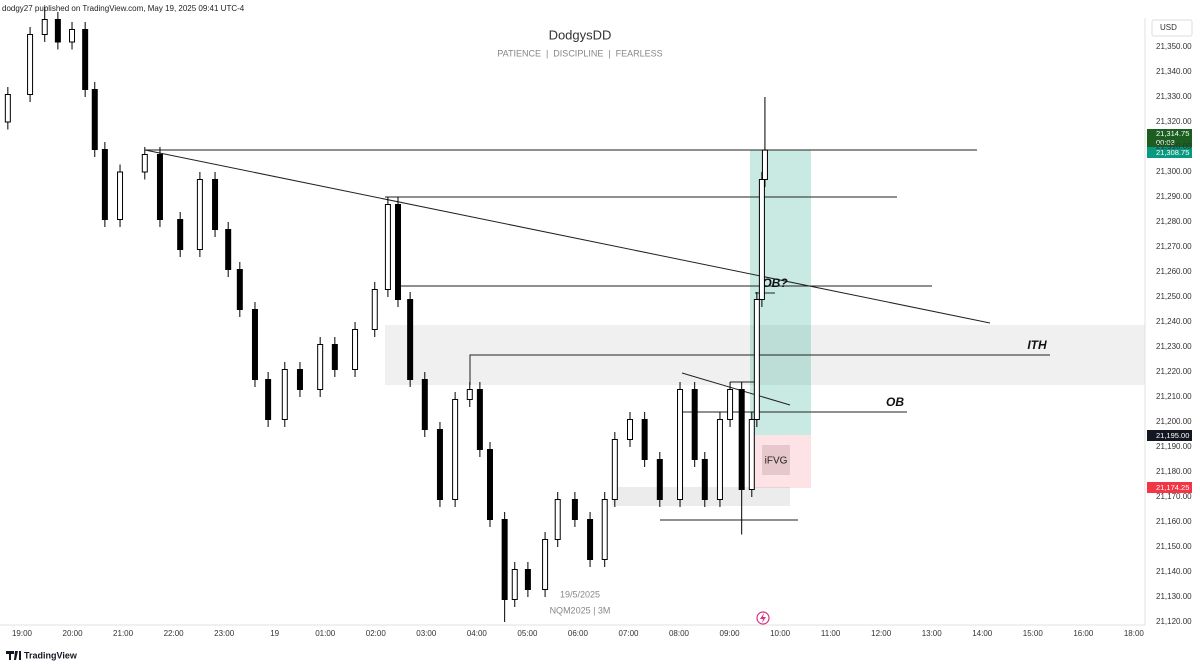 The width and height of the screenshot is (1200, 666). I want to click on x-tick-label: 03:00, so click(426, 633).